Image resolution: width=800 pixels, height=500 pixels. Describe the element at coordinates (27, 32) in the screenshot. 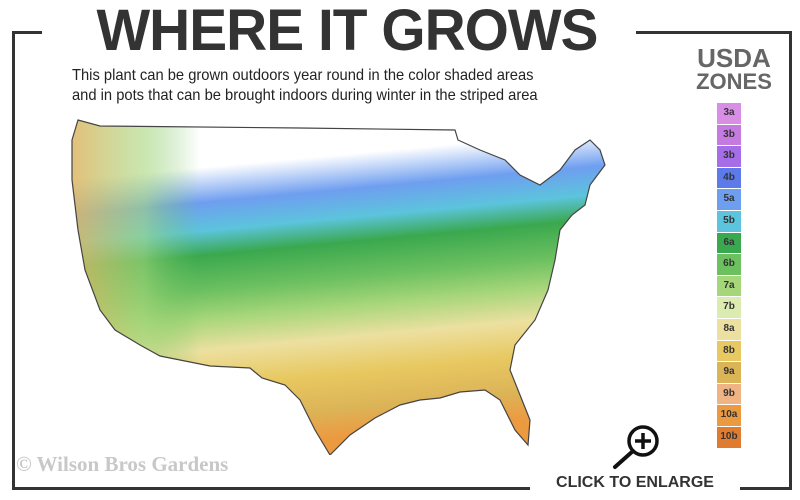

I see `frame-top-left` at that location.